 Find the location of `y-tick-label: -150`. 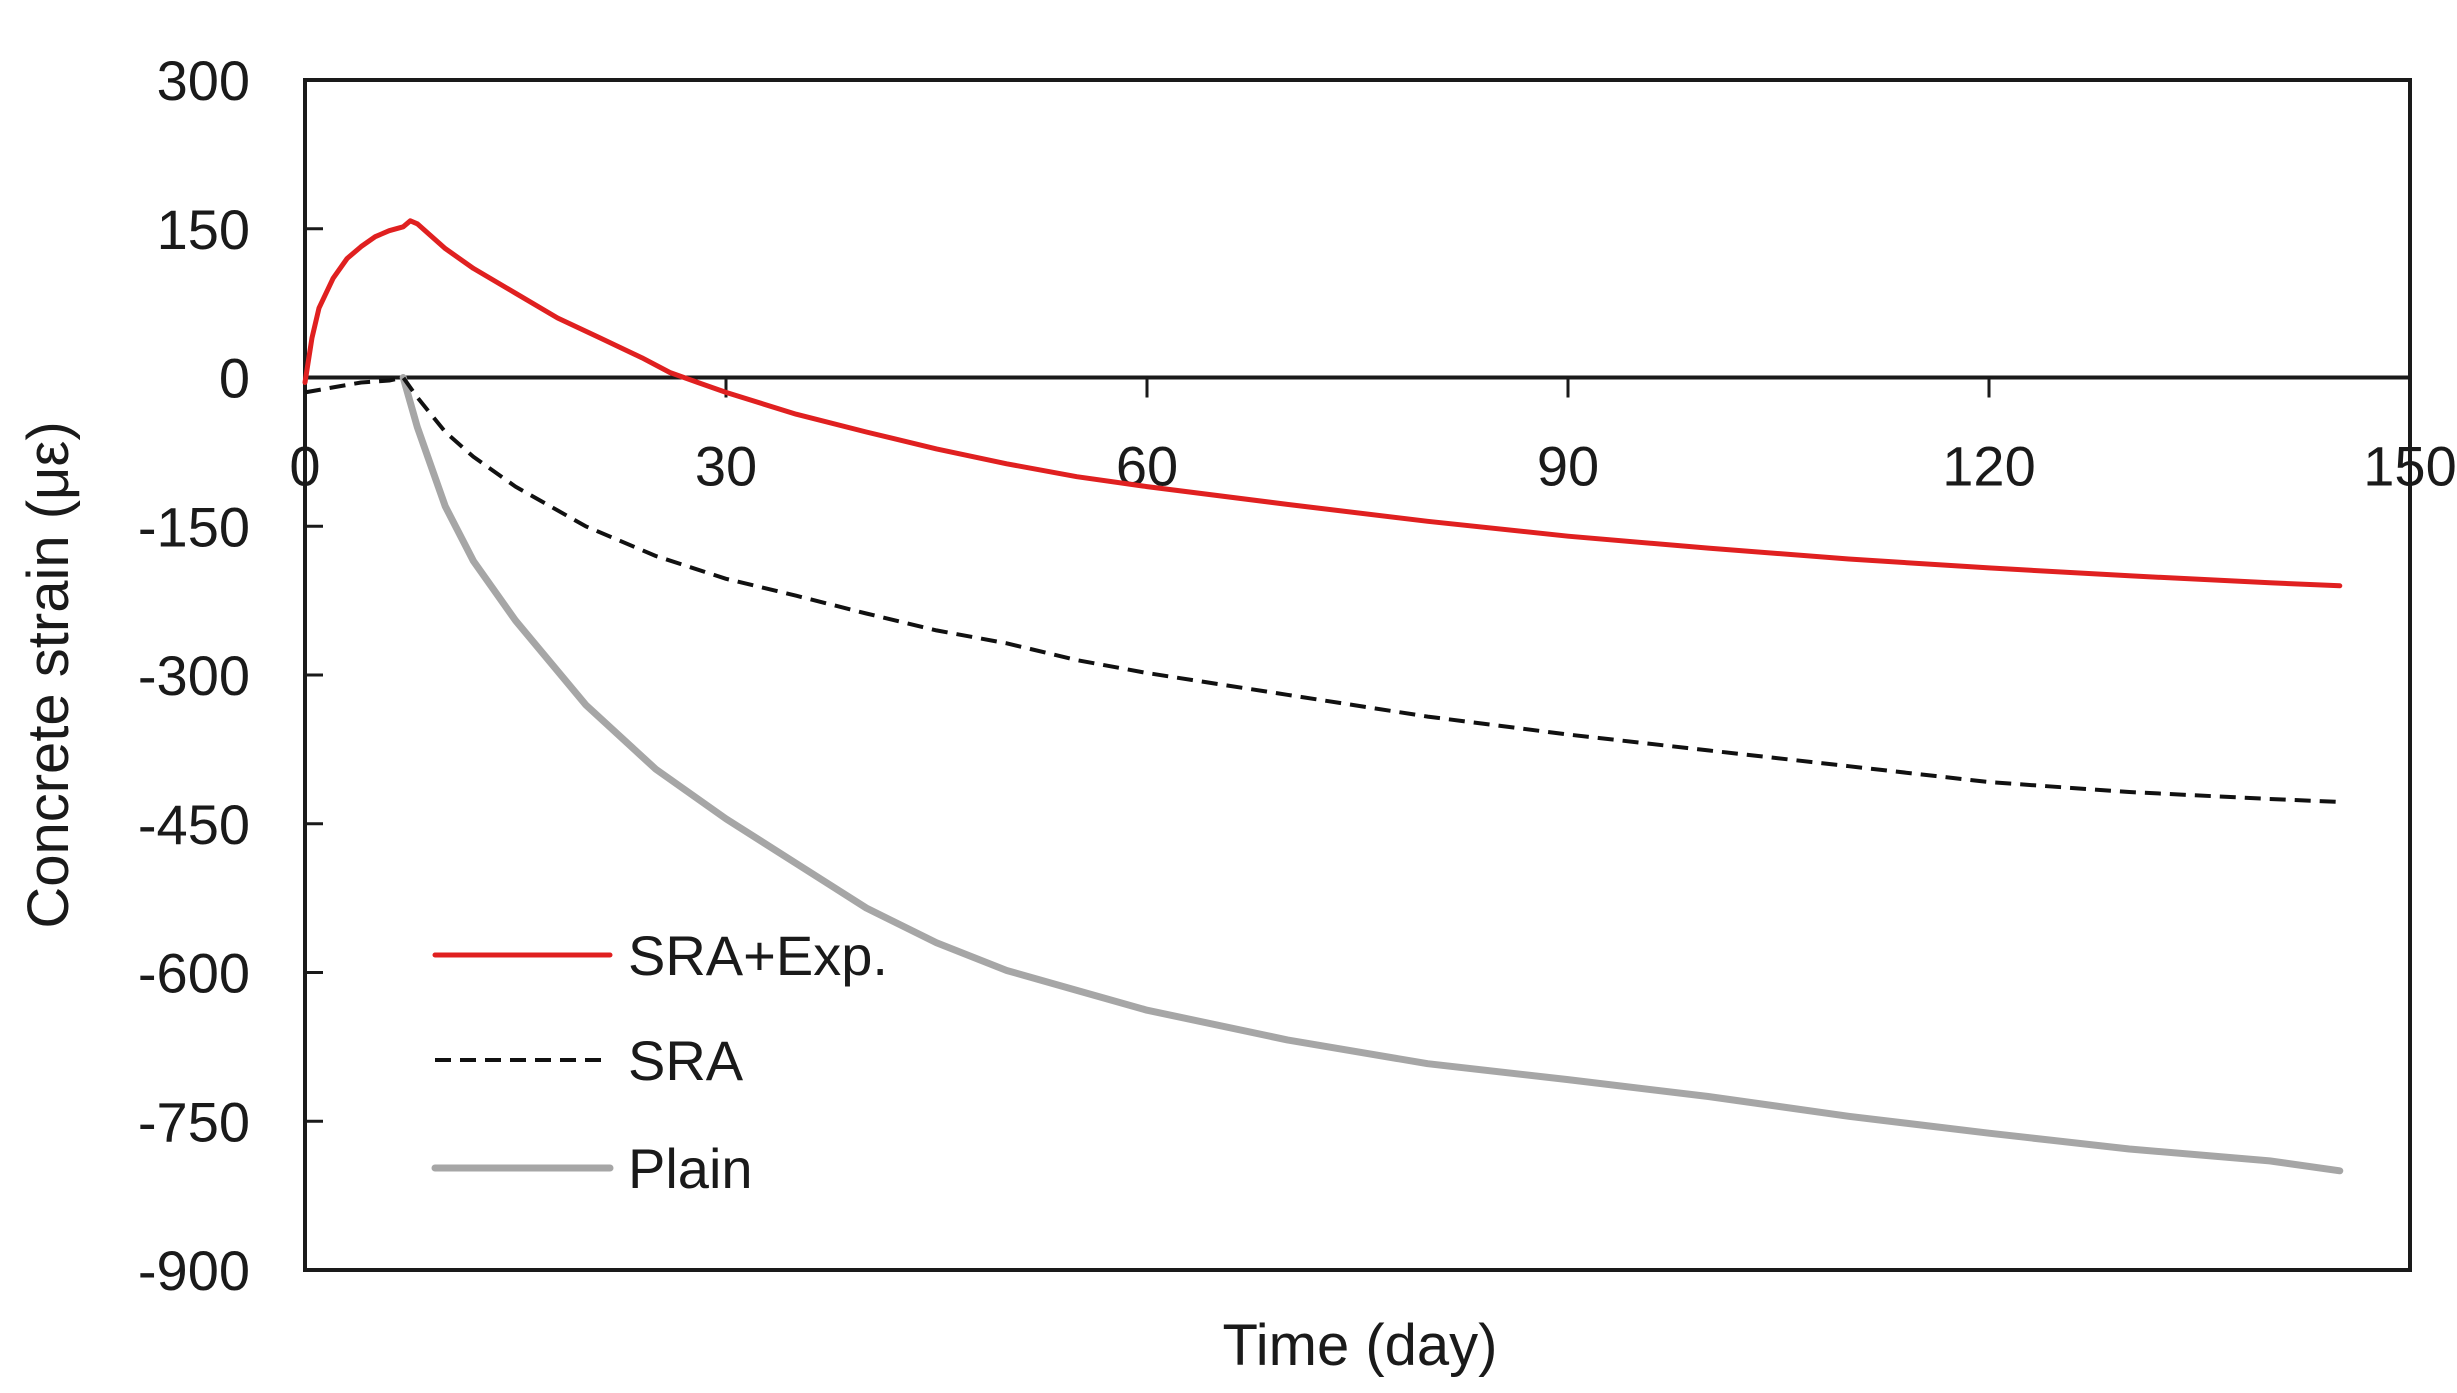

y-tick-label: -150 is located at coordinates (194, 526).